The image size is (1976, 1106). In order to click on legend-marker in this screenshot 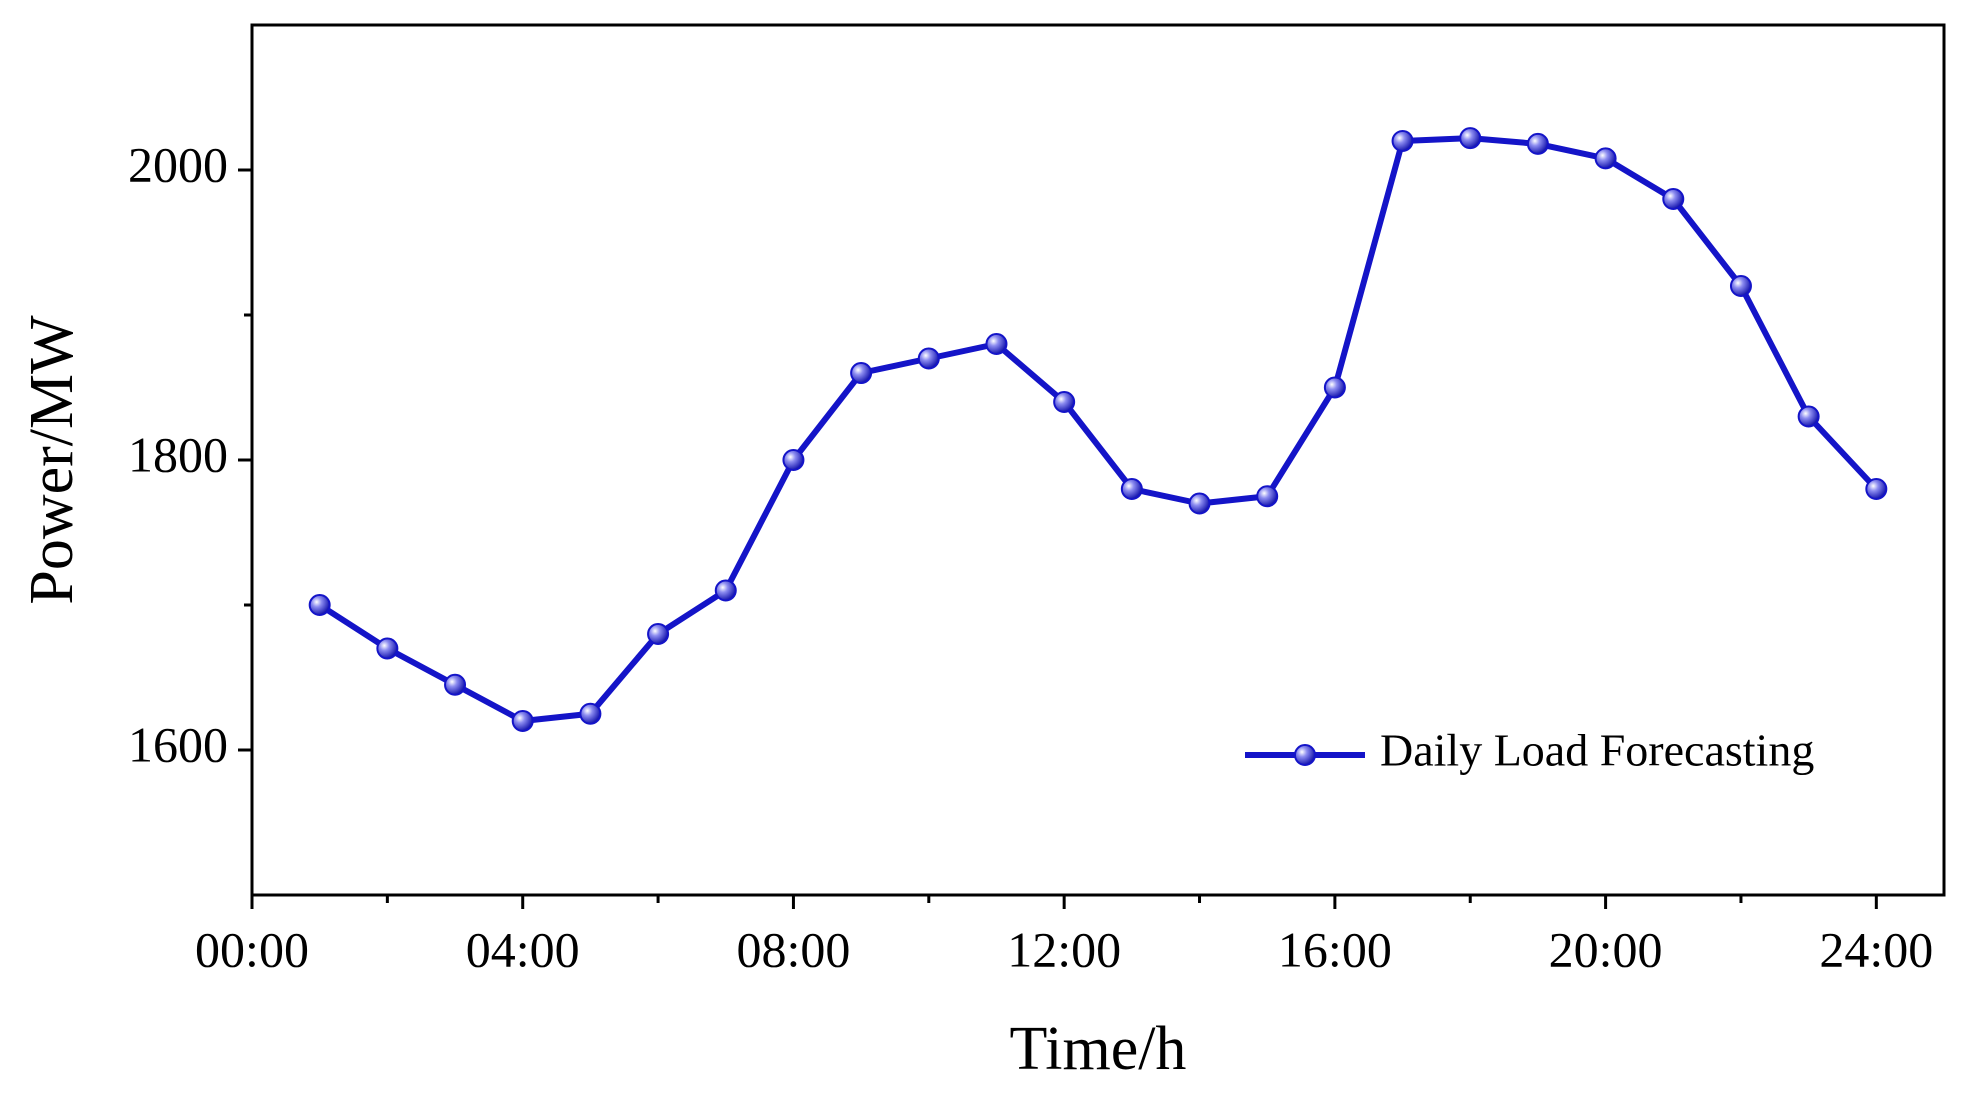, I will do `click(1305, 755)`.